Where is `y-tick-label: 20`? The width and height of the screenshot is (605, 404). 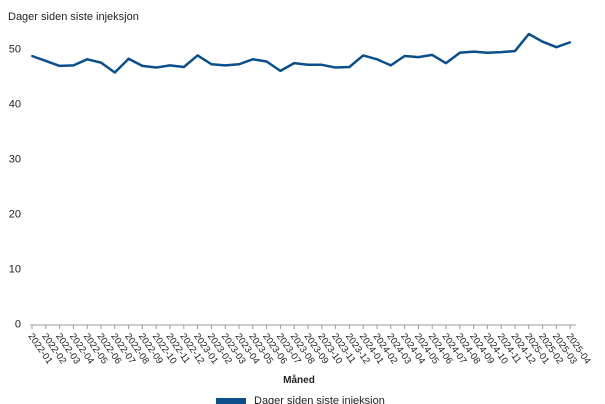 y-tick-label: 20 is located at coordinates (15, 214).